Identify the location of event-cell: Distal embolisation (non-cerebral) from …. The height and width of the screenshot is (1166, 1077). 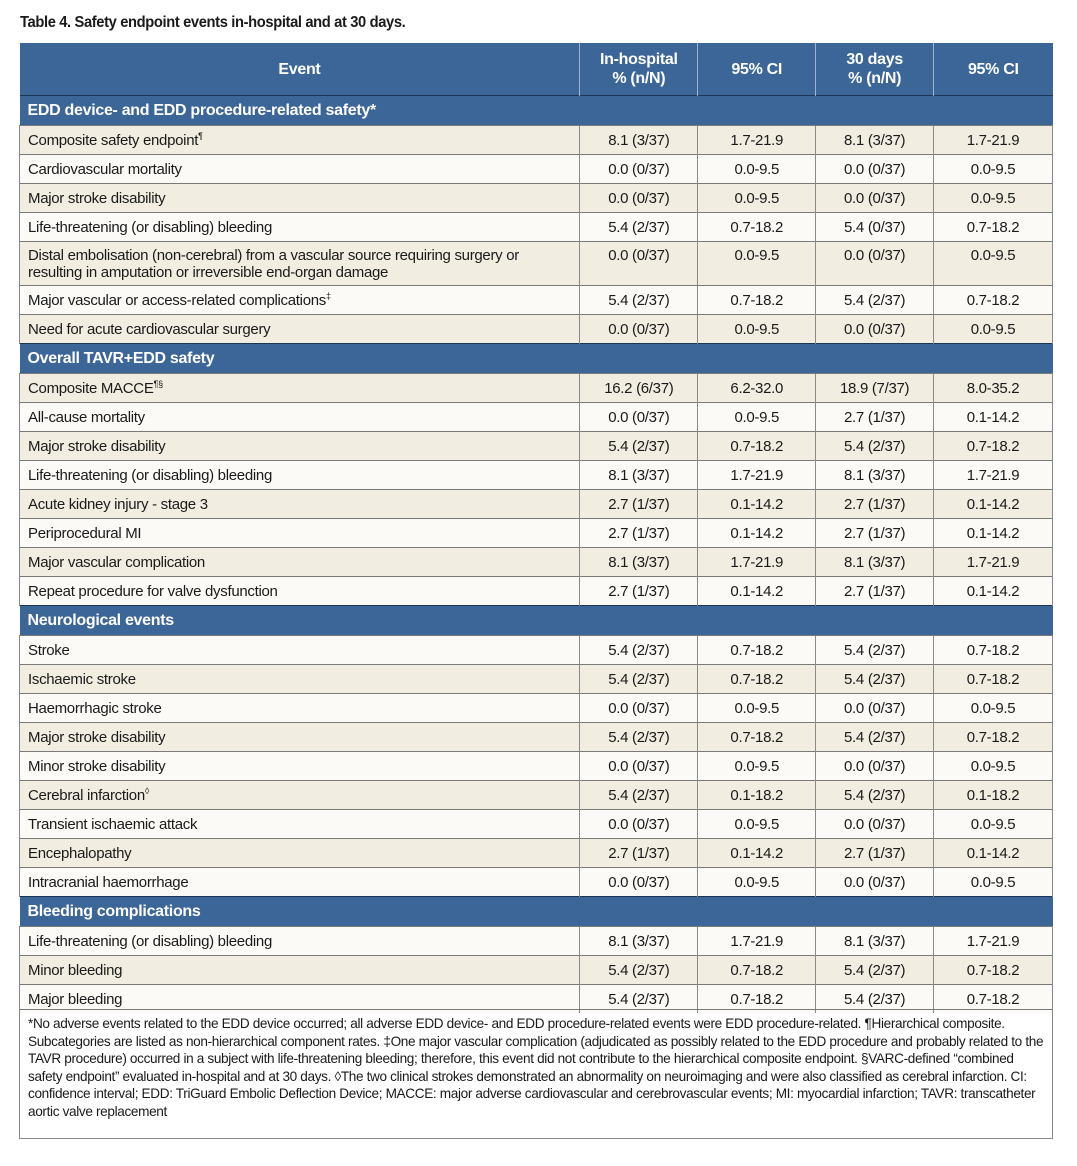
(299, 263).